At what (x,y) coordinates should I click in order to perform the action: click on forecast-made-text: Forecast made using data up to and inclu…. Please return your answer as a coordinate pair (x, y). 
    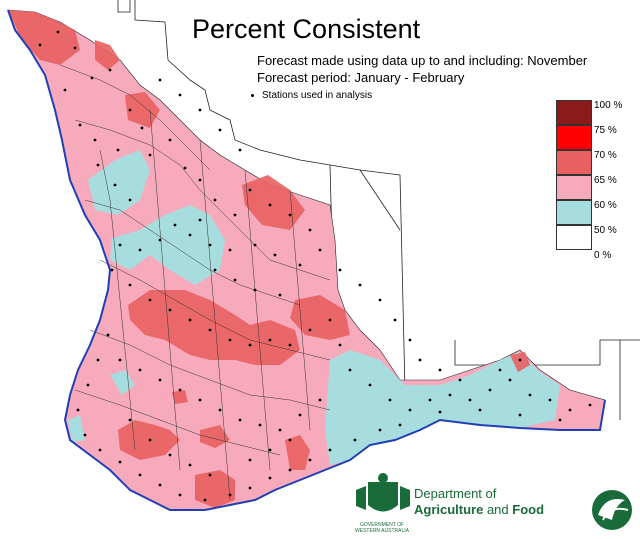
    Looking at the image, I should click on (422, 60).